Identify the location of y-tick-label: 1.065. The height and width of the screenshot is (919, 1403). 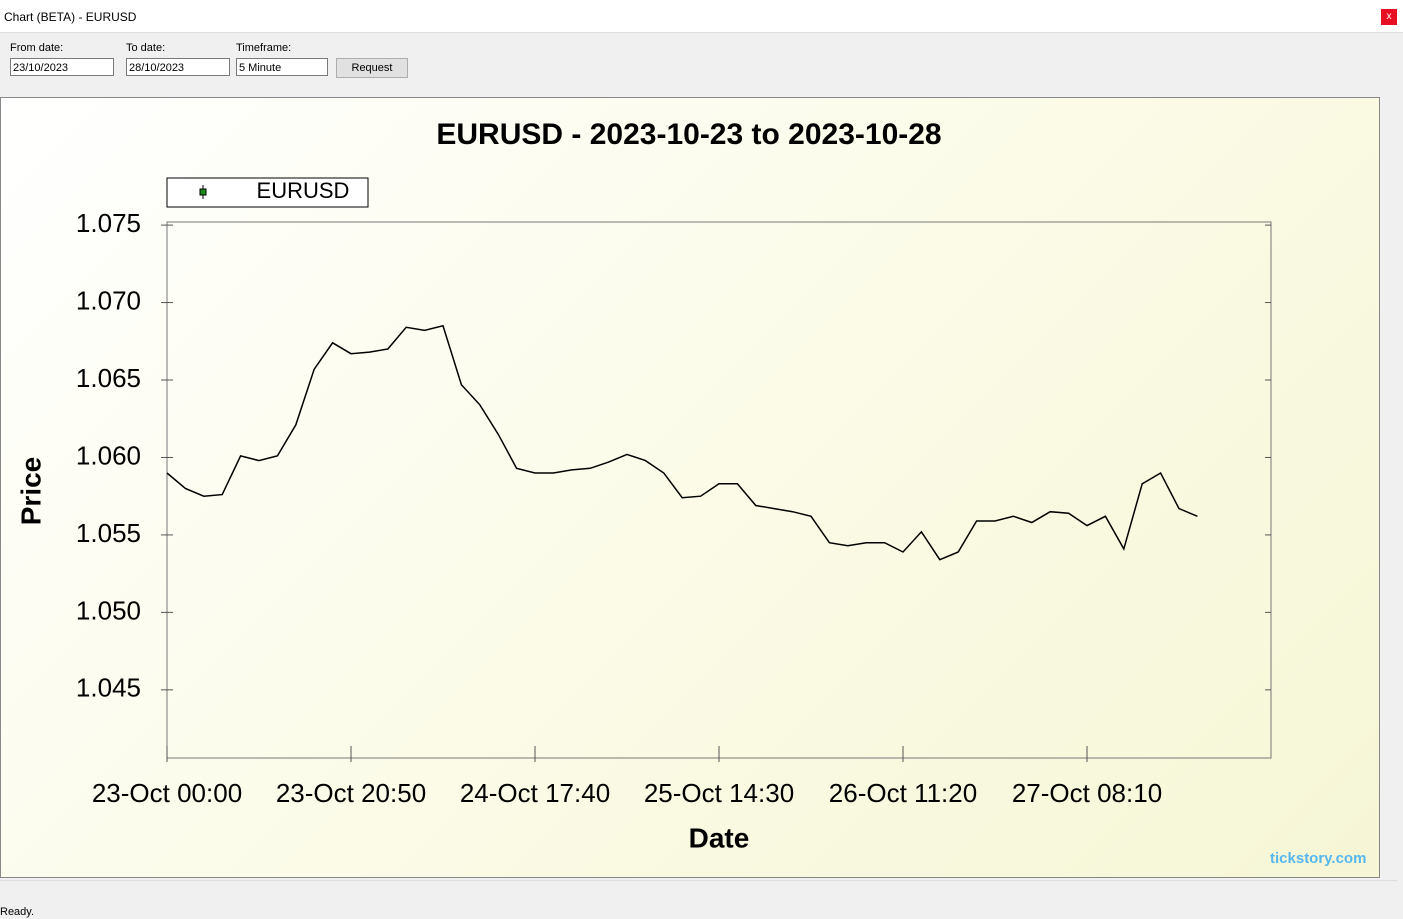
(108, 378).